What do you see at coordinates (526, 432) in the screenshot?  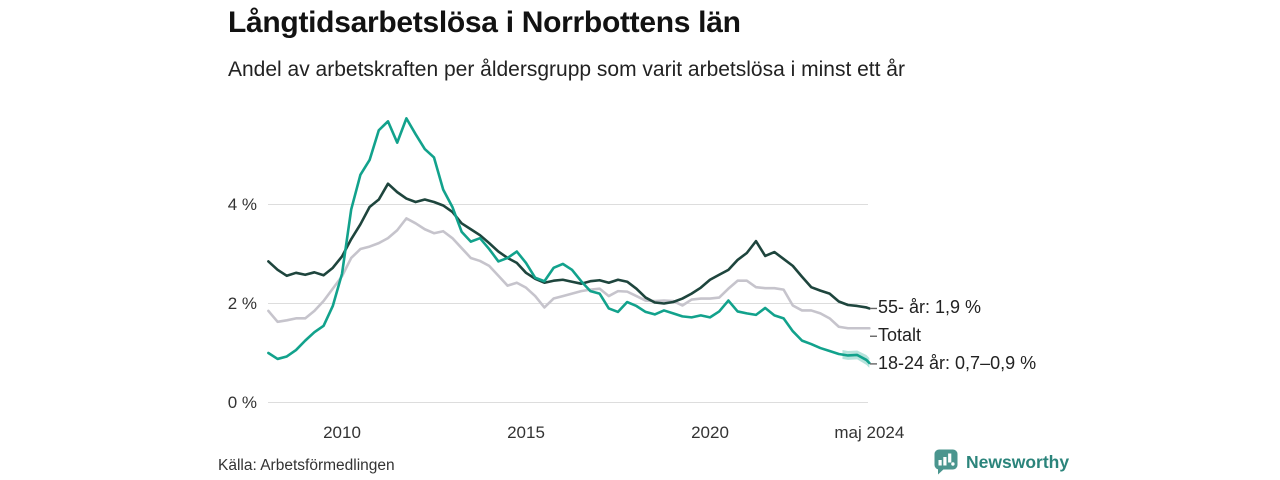 I see `x-axis-tick-2015: 2015` at bounding box center [526, 432].